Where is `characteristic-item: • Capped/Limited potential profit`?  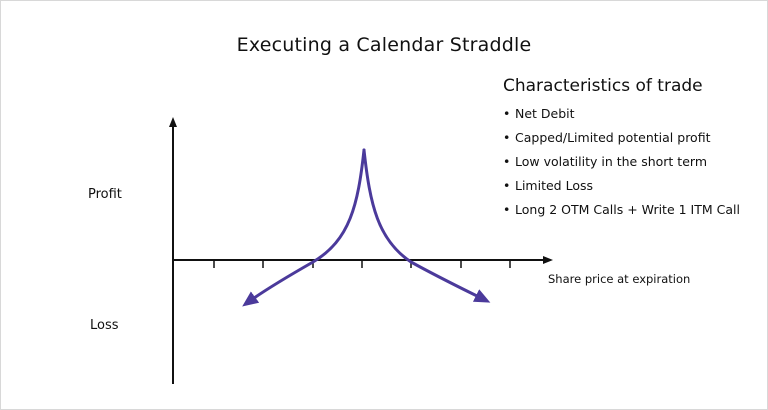
characteristic-item: • Capped/Limited potential profit is located at coordinates (621, 138).